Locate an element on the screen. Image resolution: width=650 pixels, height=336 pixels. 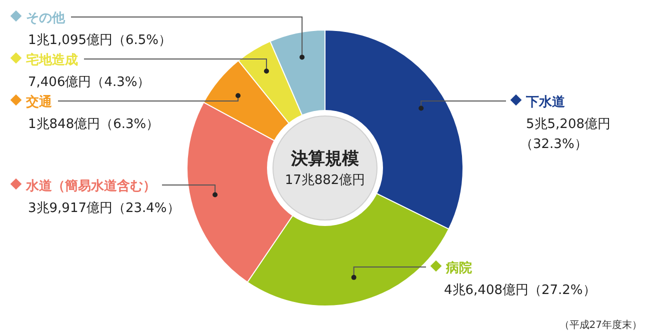
legend-label: 病院 is located at coordinates (458, 268).